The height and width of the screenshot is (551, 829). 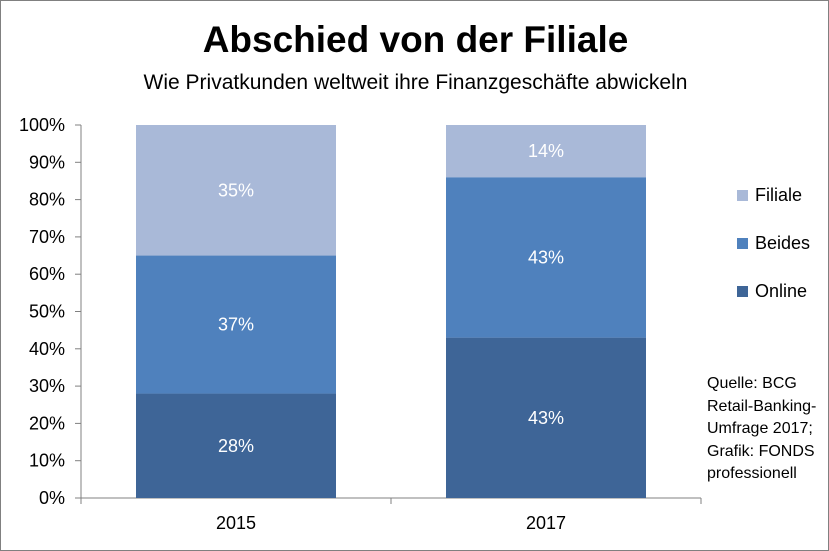 I want to click on data-label: 35%, so click(x=236, y=190).